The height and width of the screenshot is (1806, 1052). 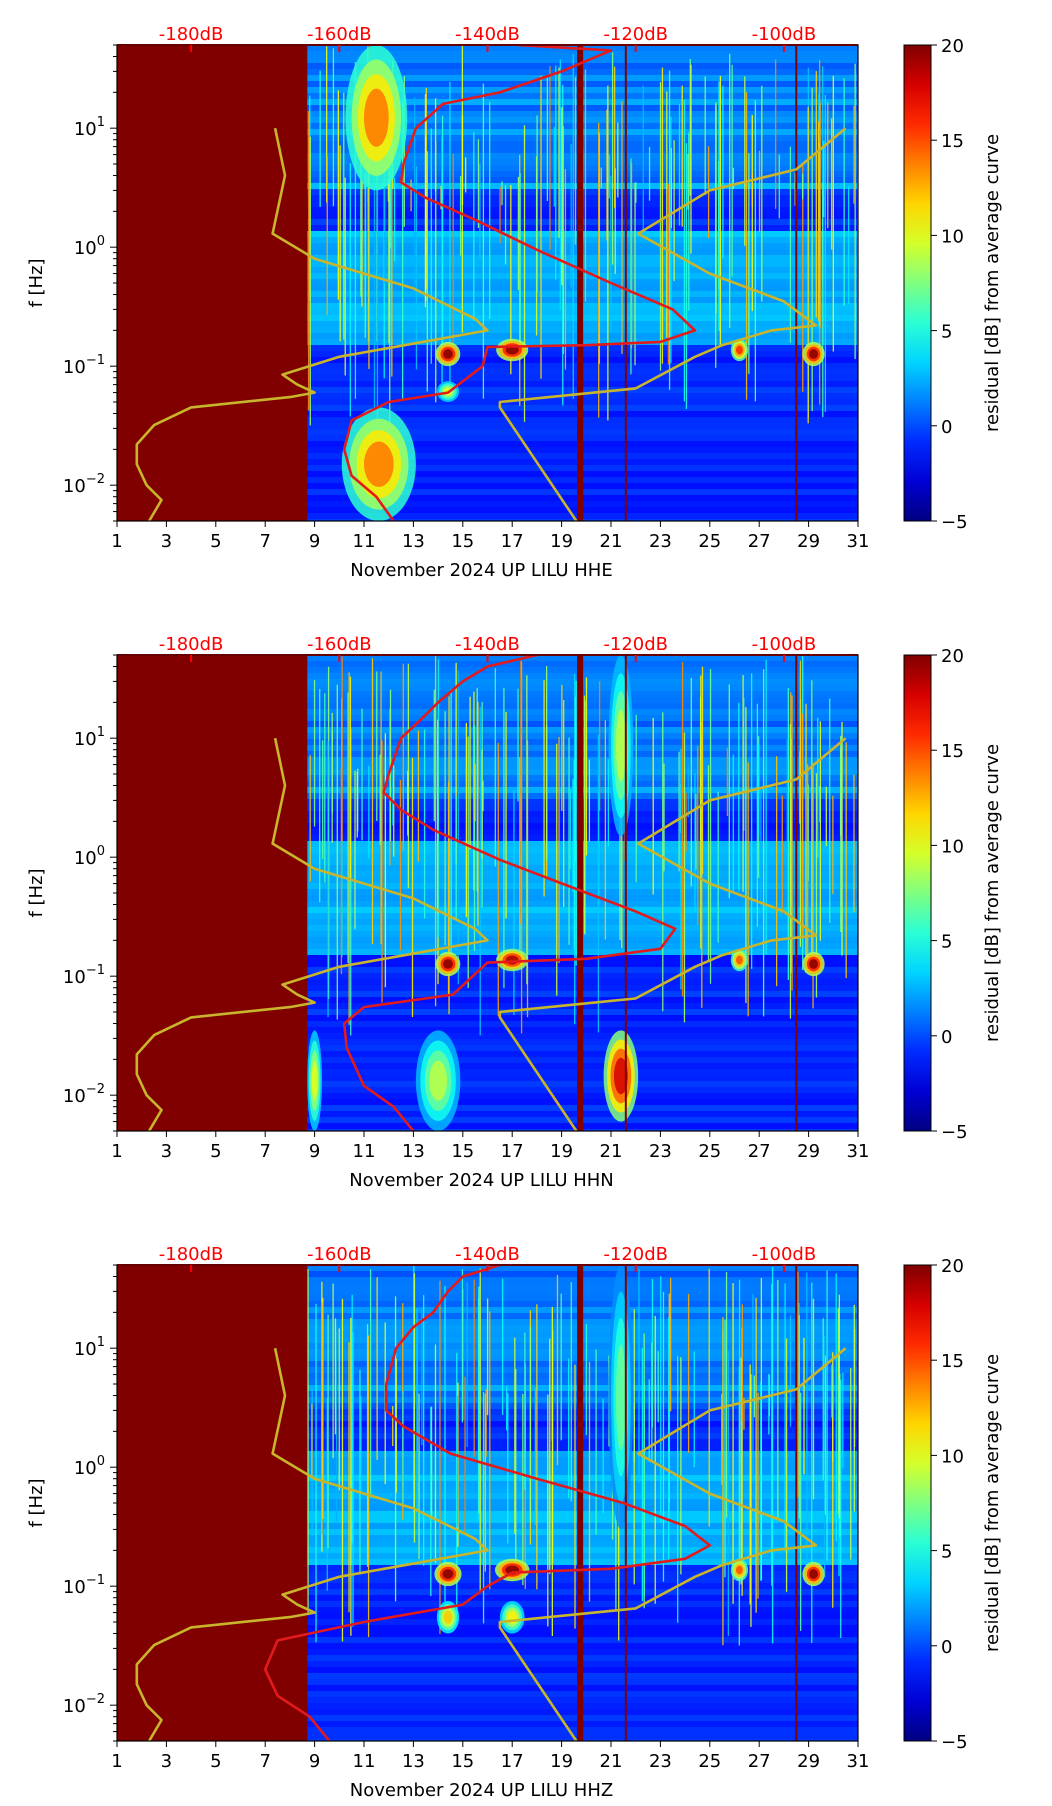 I want to click on x-tick-label: 5, so click(x=215, y=1761).